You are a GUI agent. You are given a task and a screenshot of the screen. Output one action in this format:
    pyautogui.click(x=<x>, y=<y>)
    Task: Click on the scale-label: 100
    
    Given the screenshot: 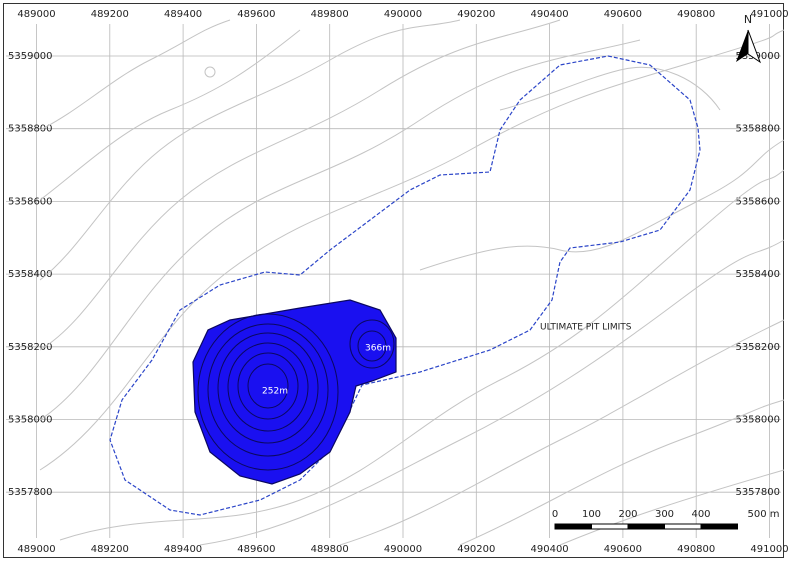 What is the action you would take?
    pyautogui.click(x=591, y=514)
    